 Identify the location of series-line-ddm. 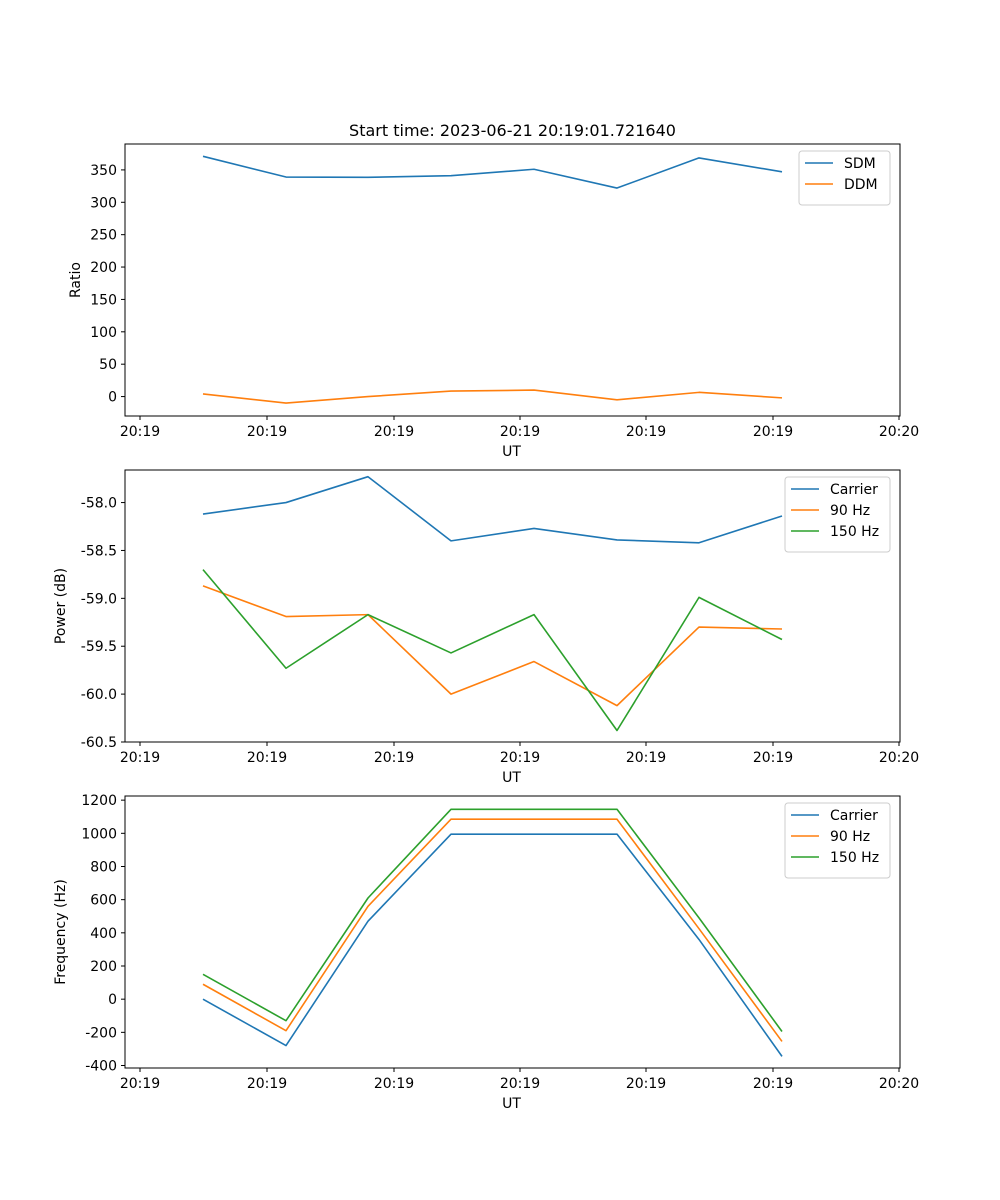
(492, 396).